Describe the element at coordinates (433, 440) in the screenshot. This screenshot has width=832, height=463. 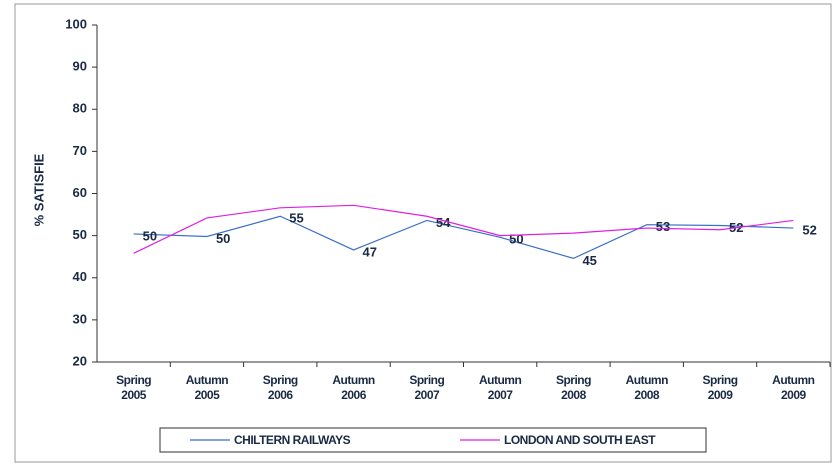
I see `legend-box` at that location.